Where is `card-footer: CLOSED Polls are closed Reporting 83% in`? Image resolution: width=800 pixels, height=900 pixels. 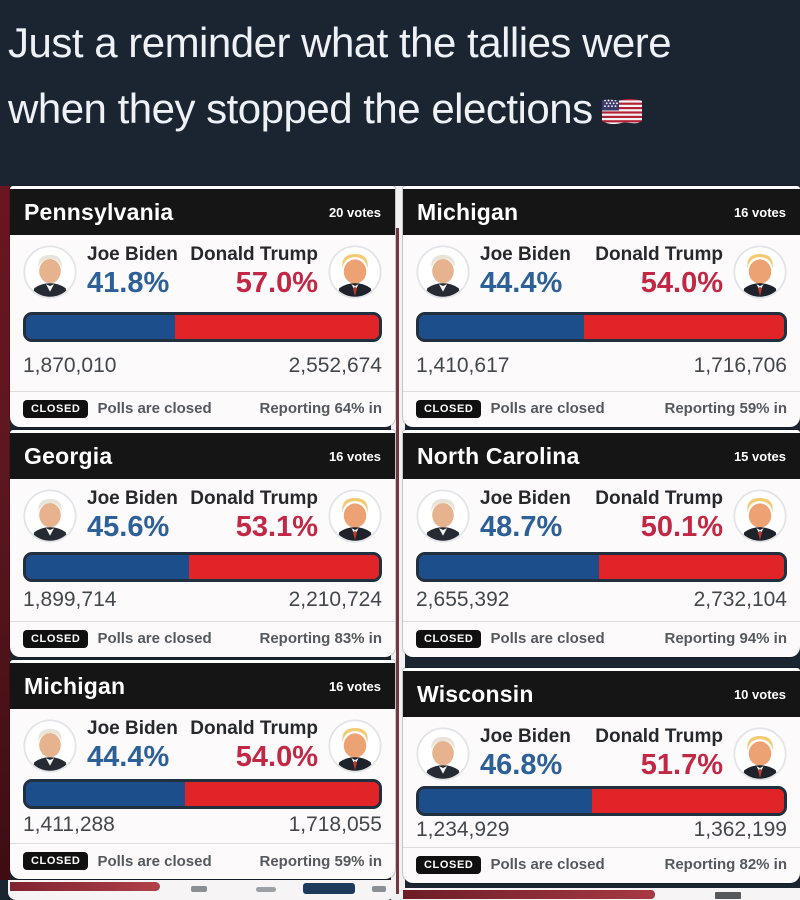 card-footer: CLOSED Polls are closed Reporting 83% in is located at coordinates (202, 634).